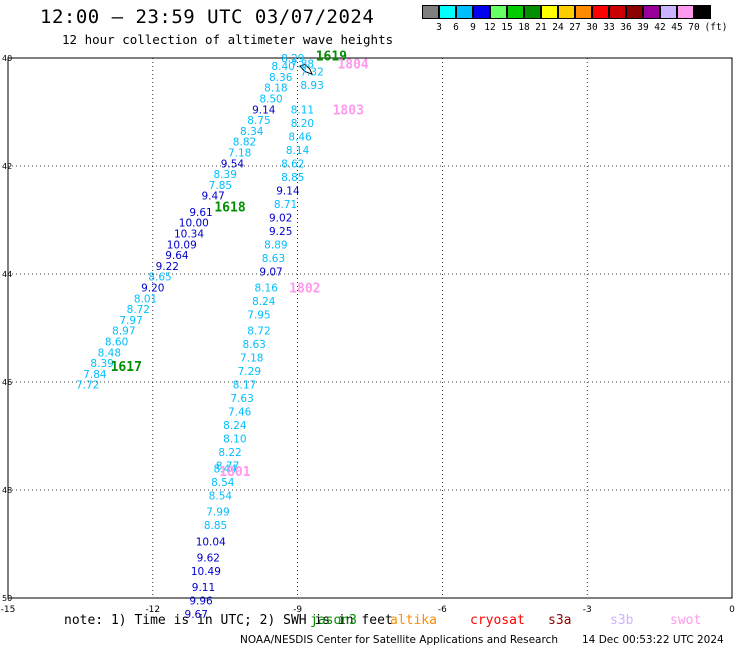 The height and width of the screenshot is (650, 740). What do you see at coordinates (292, 59) in the screenshot?
I see `wave-height-reading: 8.29` at bounding box center [292, 59].